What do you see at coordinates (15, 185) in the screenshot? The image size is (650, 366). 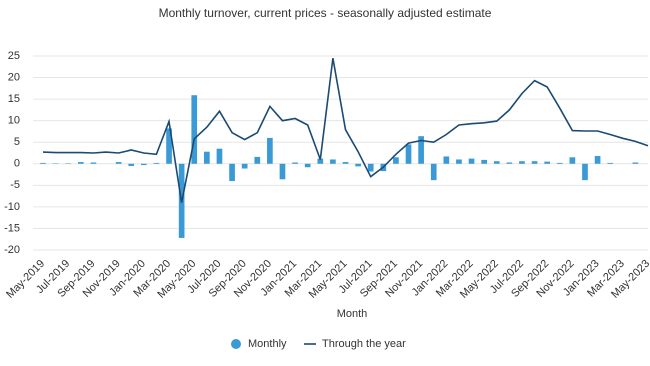 I see `y-tick-label: -5` at bounding box center [15, 185].